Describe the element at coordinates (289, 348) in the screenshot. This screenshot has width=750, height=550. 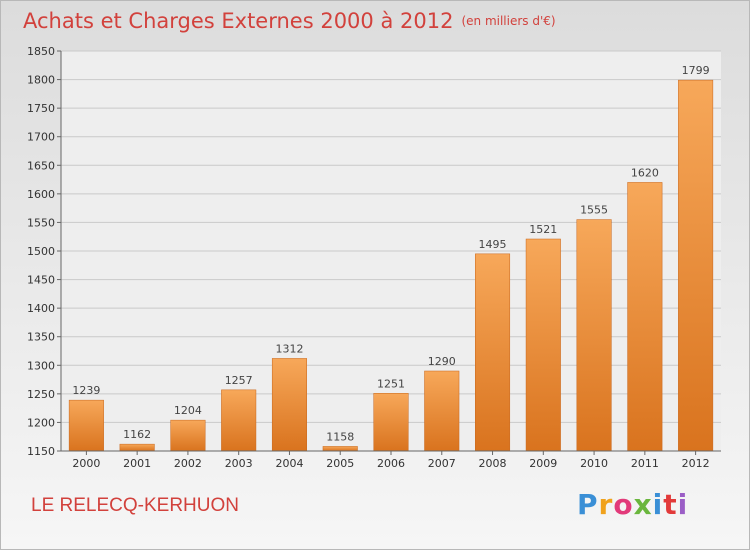
I see `bar-value-label: 1312` at that location.